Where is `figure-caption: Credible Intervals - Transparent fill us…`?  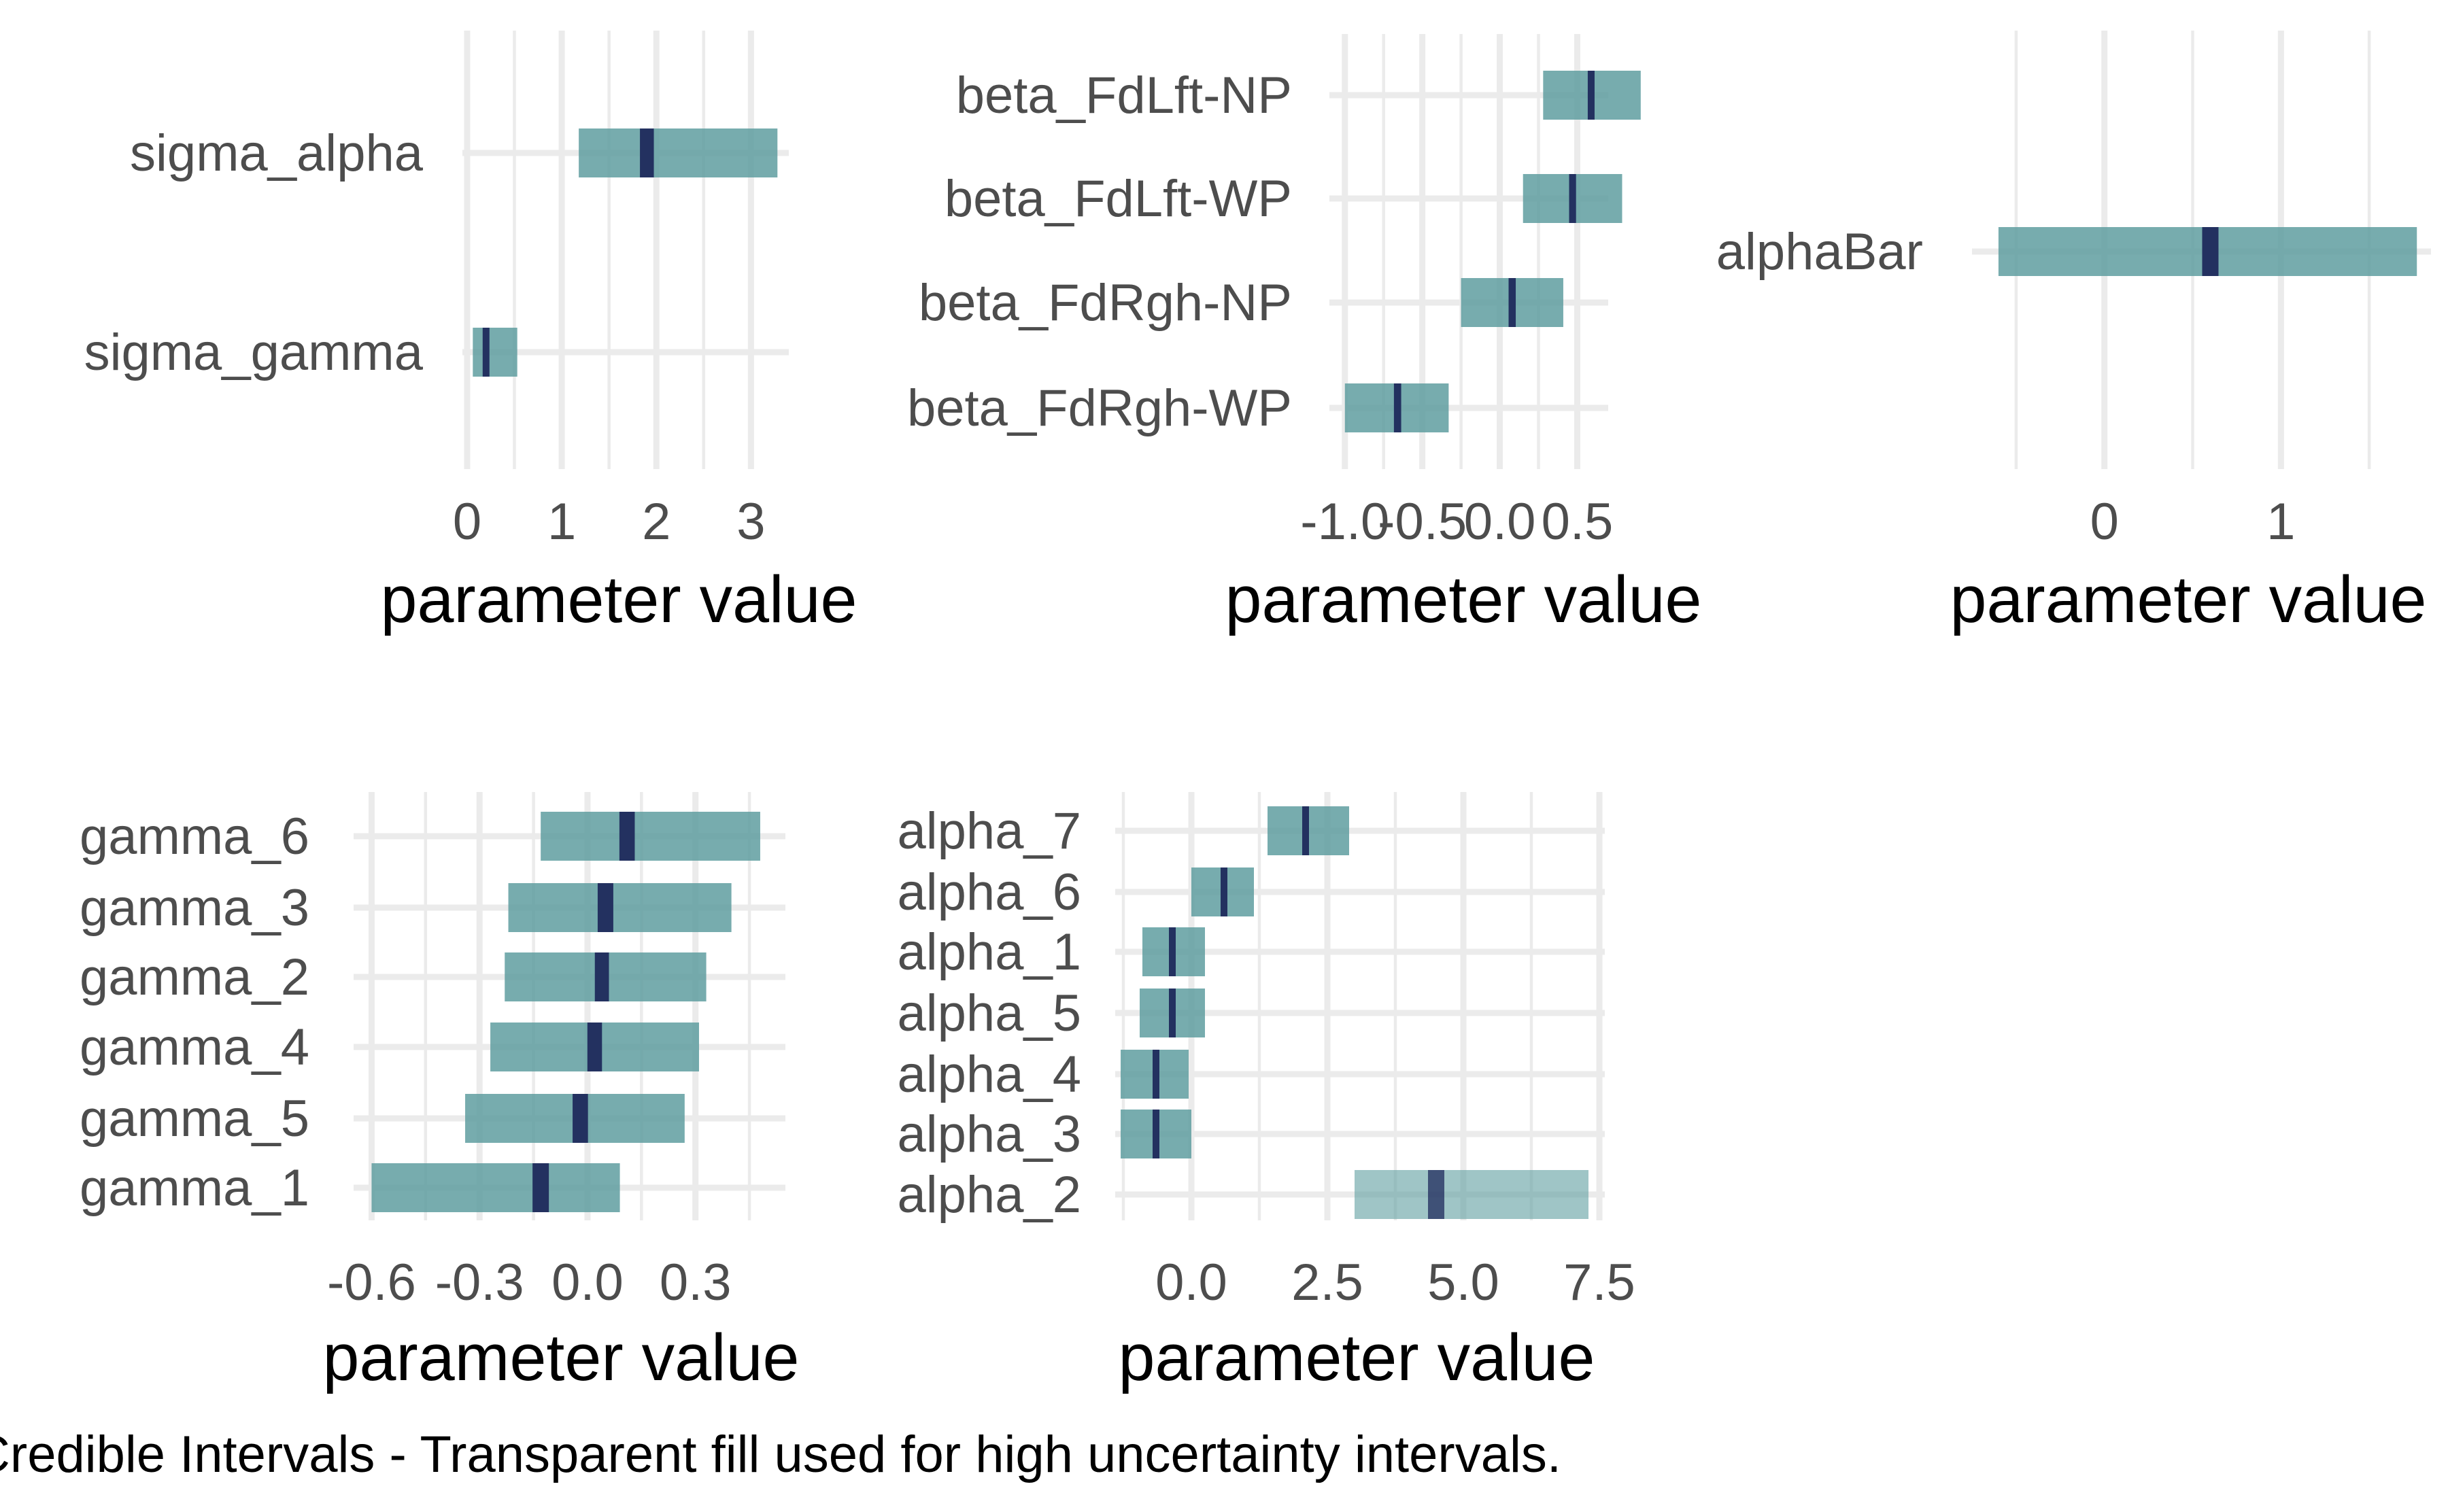
figure-caption: Credible Intervals - Transparent fill us… is located at coordinates (781, 1455).